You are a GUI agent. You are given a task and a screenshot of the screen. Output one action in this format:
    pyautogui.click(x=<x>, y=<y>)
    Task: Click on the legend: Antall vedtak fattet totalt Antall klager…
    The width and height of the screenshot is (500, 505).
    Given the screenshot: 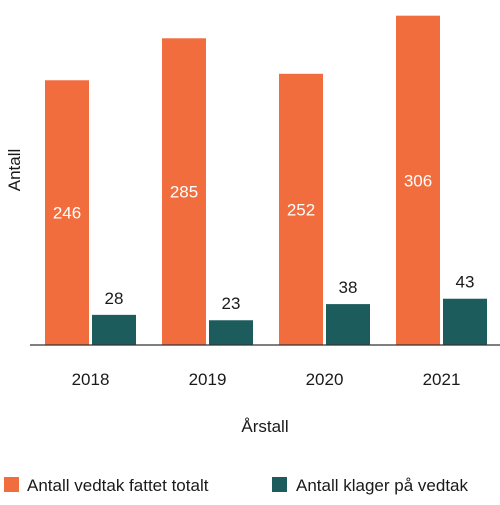 What is the action you would take?
    pyautogui.click(x=236, y=485)
    